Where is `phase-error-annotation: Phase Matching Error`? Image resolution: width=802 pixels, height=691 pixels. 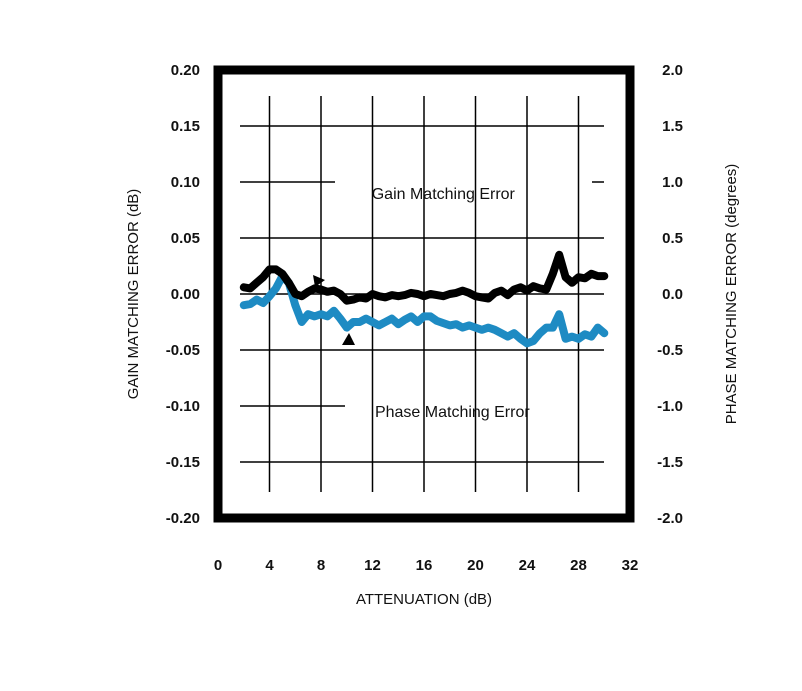 phase-error-annotation: Phase Matching Error is located at coordinates (452, 412).